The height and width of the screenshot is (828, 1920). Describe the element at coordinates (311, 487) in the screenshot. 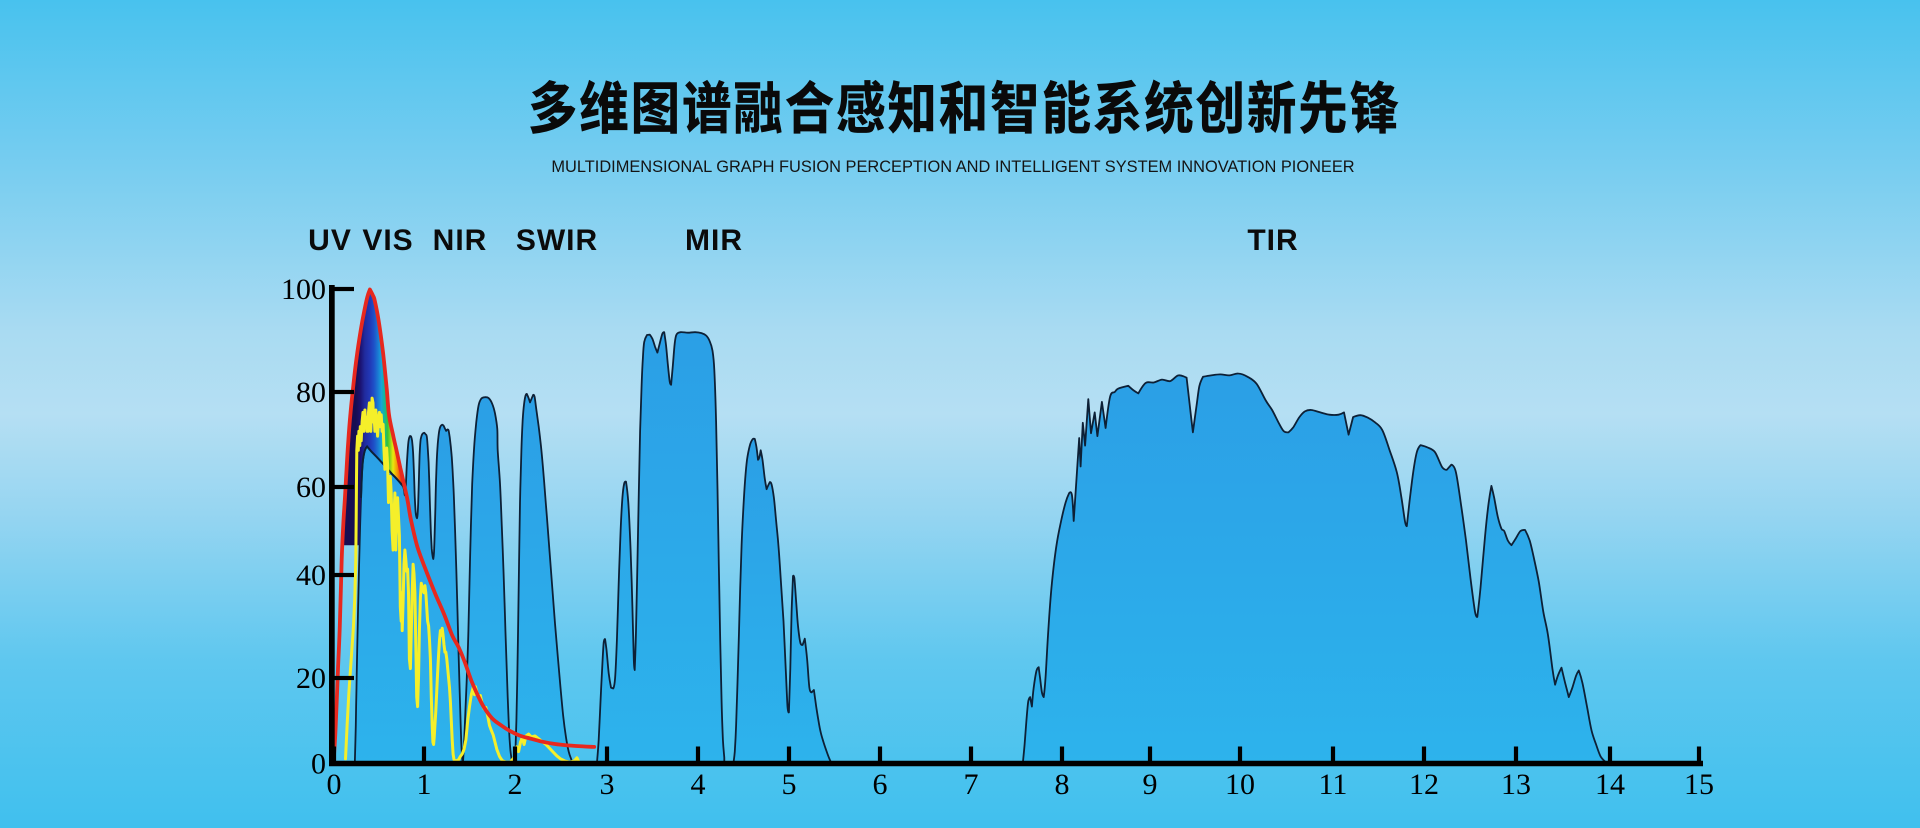

I see `svg-text: 60` at that location.